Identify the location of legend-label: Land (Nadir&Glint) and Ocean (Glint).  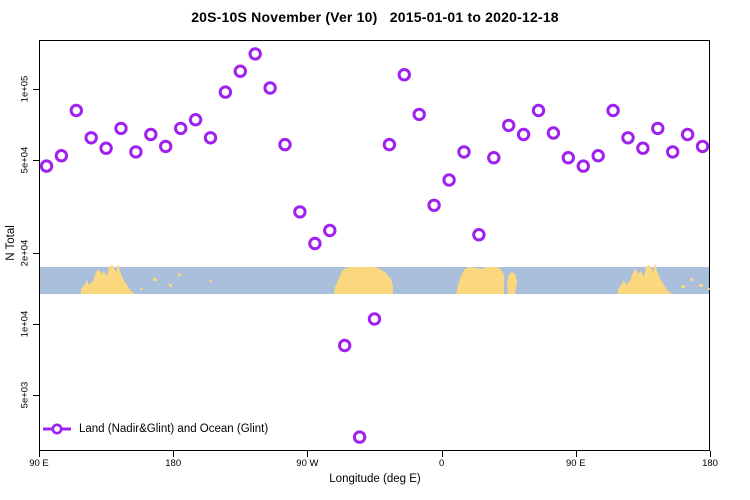
(174, 429).